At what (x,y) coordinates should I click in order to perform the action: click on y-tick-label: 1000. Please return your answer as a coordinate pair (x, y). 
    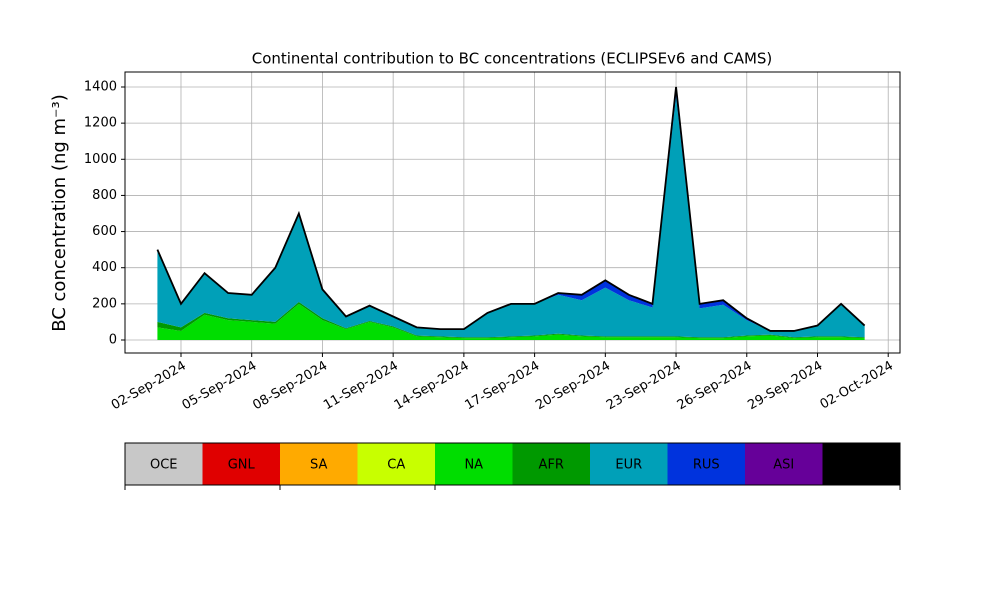
    Looking at the image, I should click on (100, 159).